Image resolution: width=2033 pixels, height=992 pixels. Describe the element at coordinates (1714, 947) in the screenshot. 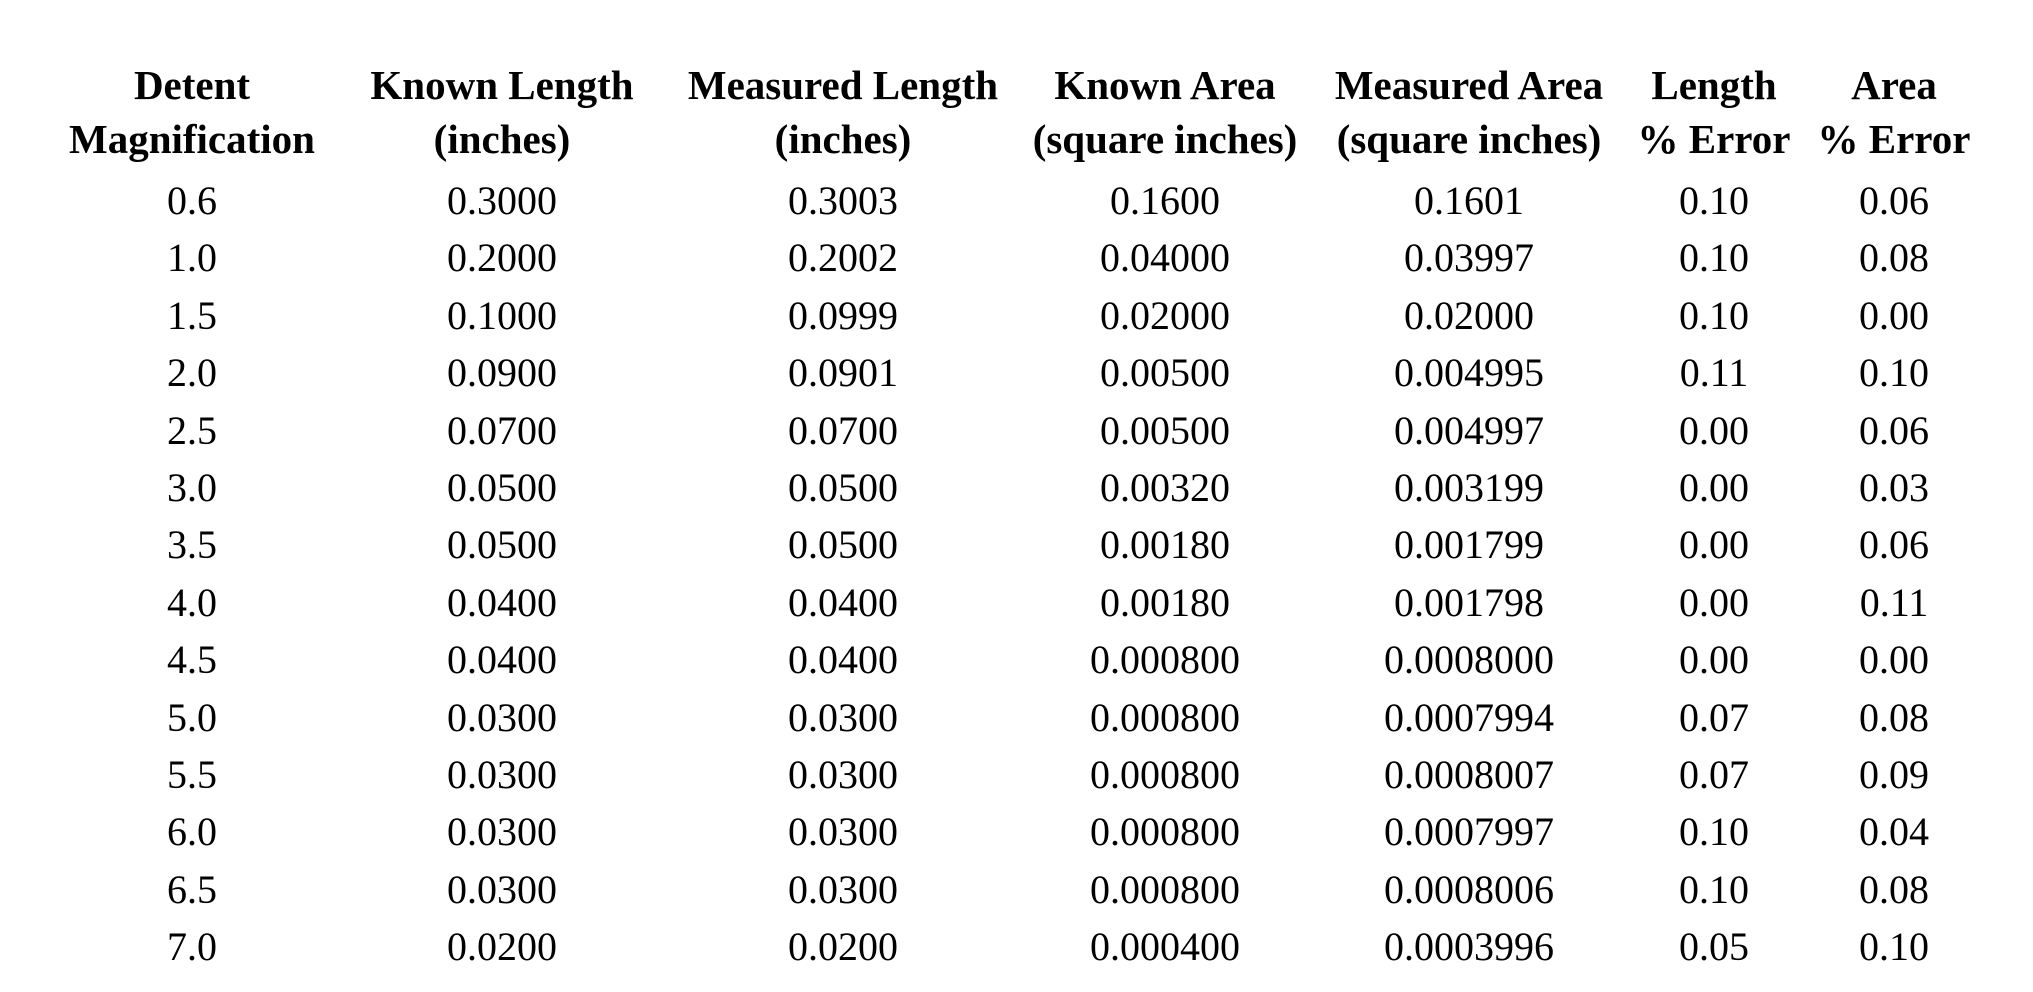

I see `cell-length-error: 0.05` at that location.